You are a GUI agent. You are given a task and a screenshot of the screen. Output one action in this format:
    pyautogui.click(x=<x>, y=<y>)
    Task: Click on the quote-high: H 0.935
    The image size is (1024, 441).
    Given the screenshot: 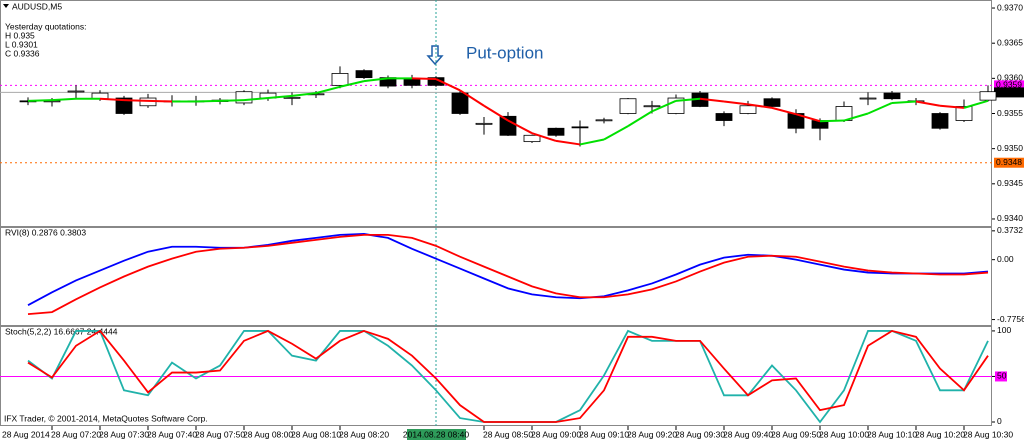 What is the action you would take?
    pyautogui.click(x=20, y=35)
    